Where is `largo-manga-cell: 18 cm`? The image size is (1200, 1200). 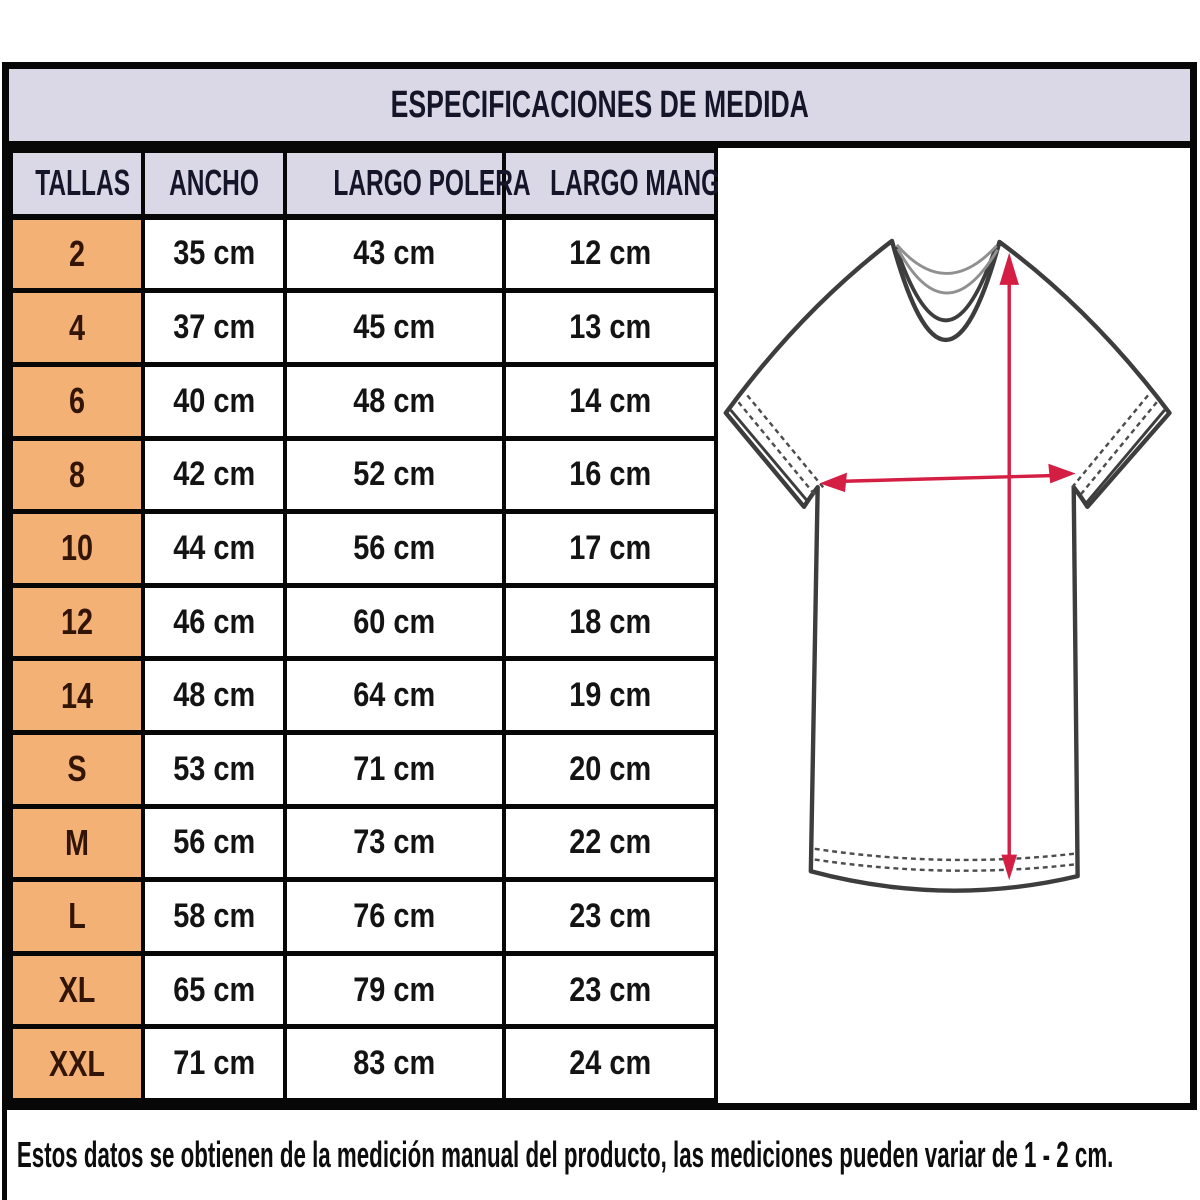
largo-manga-cell: 18 cm is located at coordinates (610, 622).